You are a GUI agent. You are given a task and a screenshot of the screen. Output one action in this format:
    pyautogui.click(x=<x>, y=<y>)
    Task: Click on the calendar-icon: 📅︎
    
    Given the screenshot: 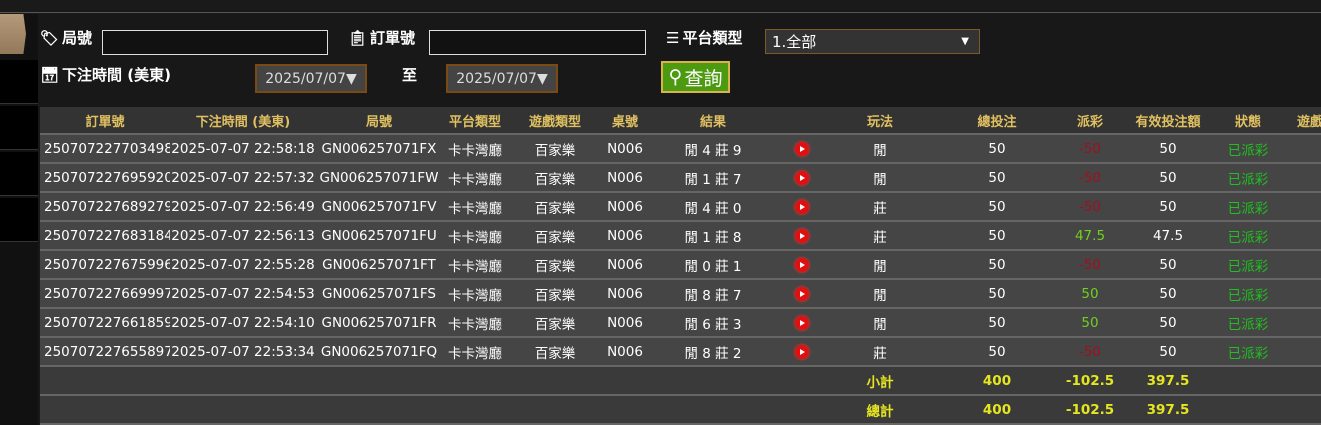 What is the action you would take?
    pyautogui.click(x=50, y=74)
    